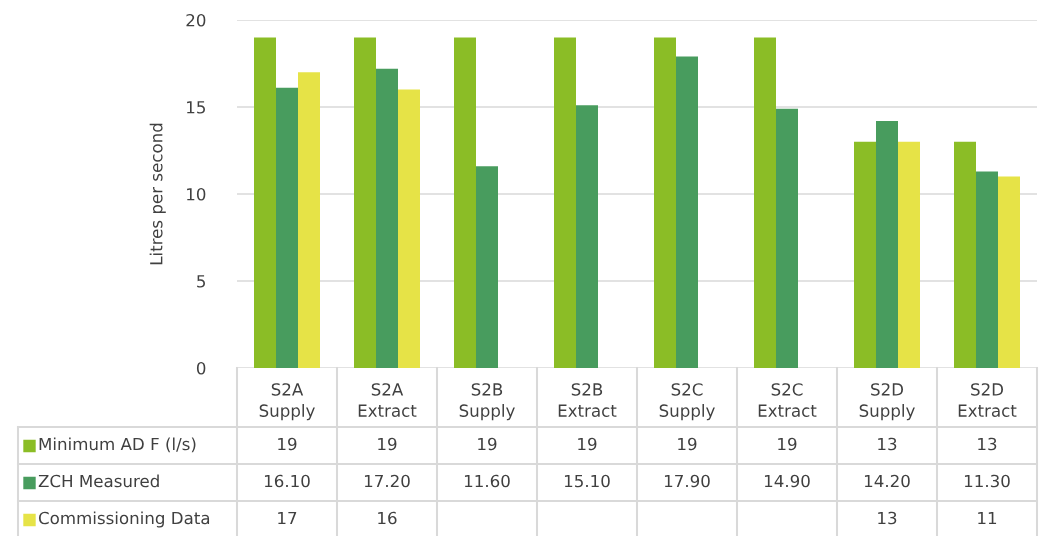 The image size is (1039, 536). What do you see at coordinates (287, 518) in the screenshot?
I see `data-label: 17` at bounding box center [287, 518].